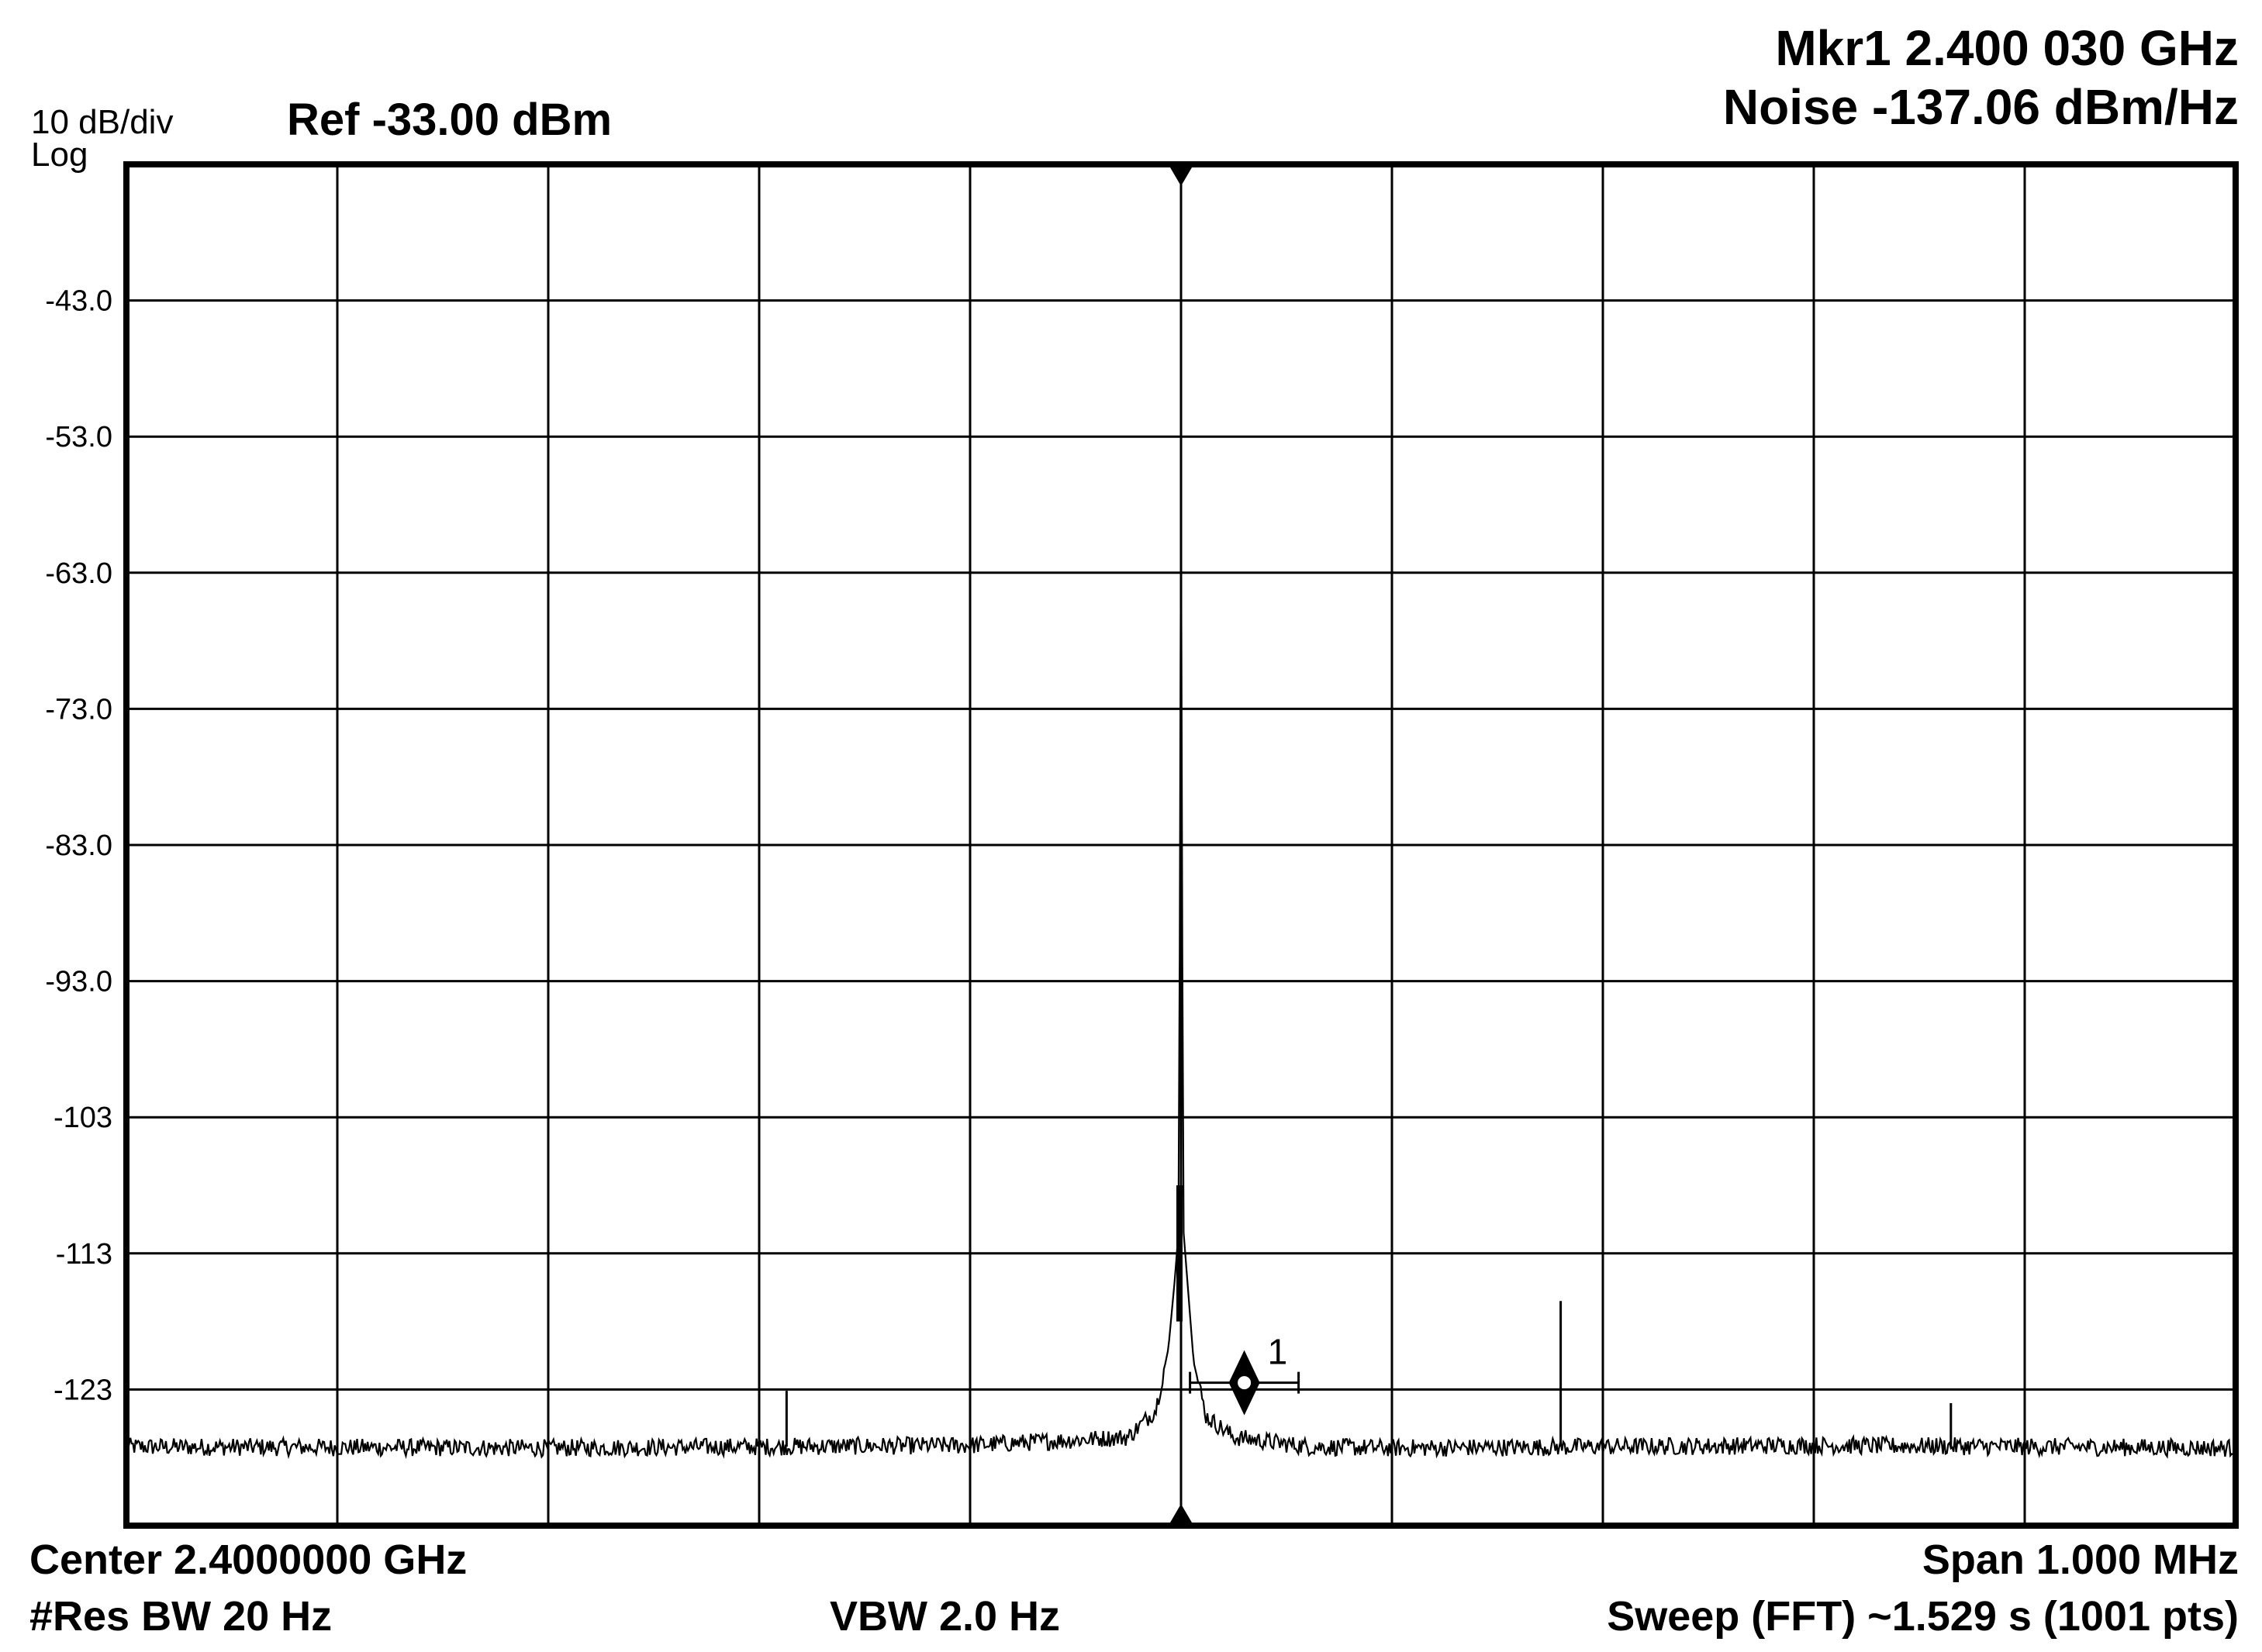 The width and height of the screenshot is (2262, 1652). I want to click on center-marker-top, so click(1181, 176).